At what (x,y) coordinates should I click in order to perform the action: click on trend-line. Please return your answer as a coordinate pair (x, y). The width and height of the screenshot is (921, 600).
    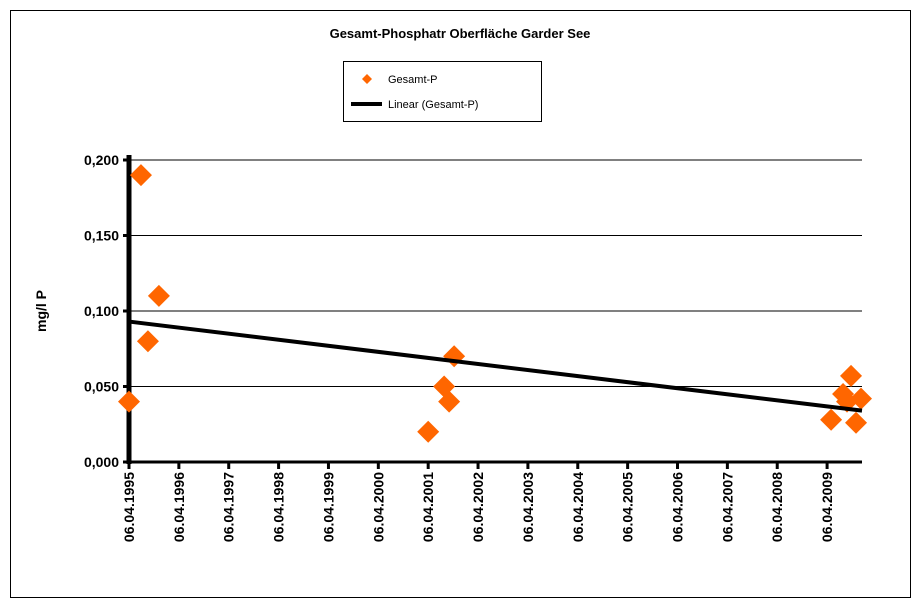
    Looking at the image, I should click on (495, 366).